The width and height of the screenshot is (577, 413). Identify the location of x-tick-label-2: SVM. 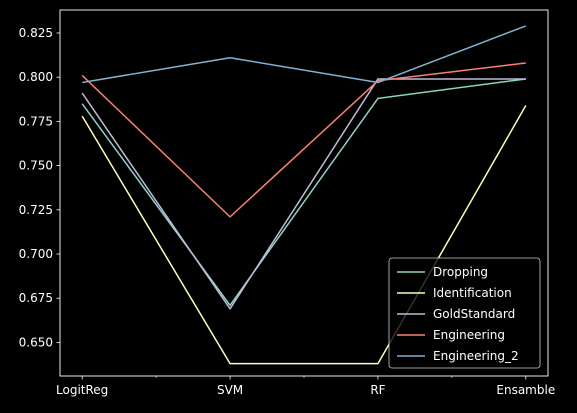
(230, 390).